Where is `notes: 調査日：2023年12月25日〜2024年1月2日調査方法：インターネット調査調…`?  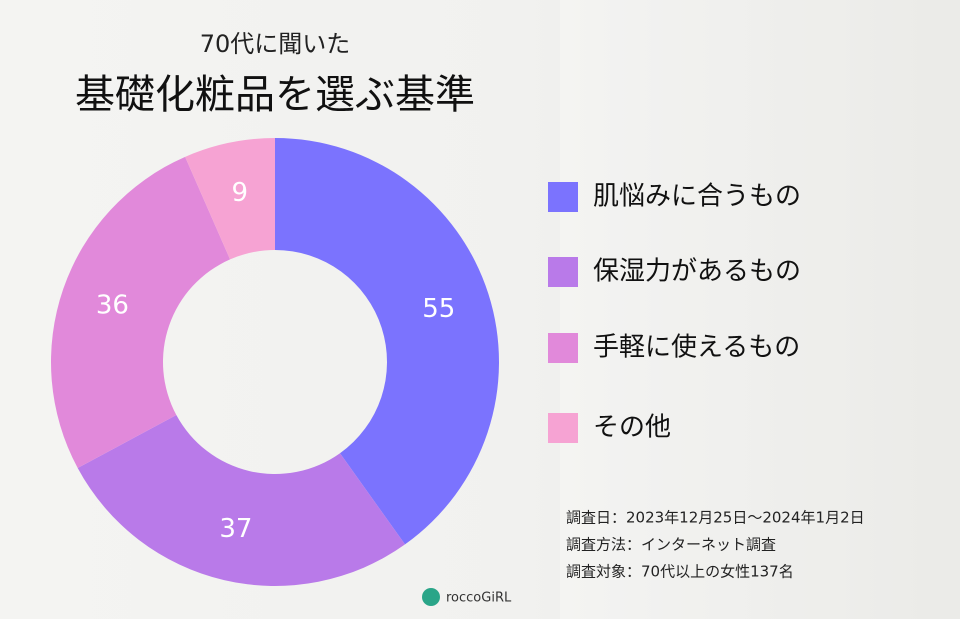 notes: 調査日：2023年12月25日〜2024年1月2日調査方法：インターネット調査調… is located at coordinates (715, 545).